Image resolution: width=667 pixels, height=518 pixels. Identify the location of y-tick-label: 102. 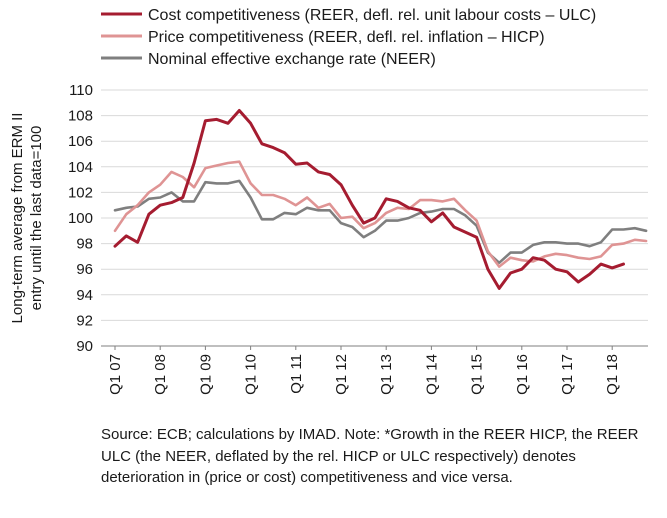
(80, 192).